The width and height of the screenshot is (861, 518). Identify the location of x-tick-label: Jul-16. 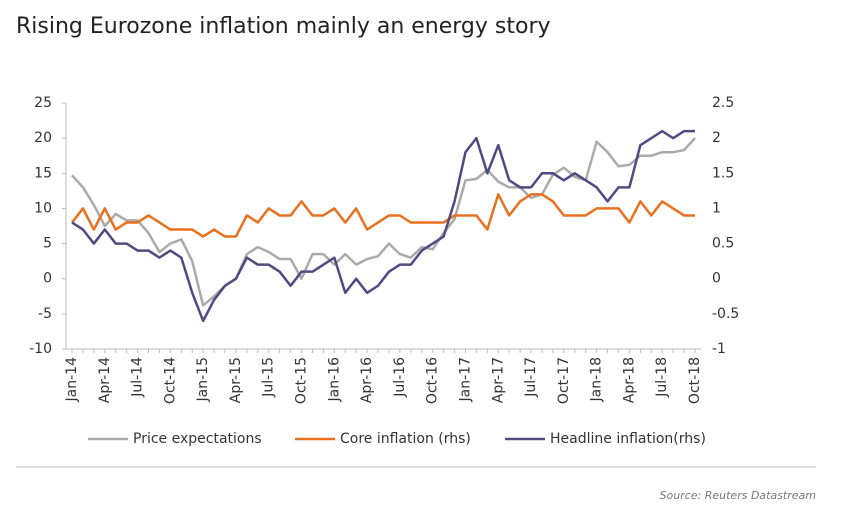
(400, 377).